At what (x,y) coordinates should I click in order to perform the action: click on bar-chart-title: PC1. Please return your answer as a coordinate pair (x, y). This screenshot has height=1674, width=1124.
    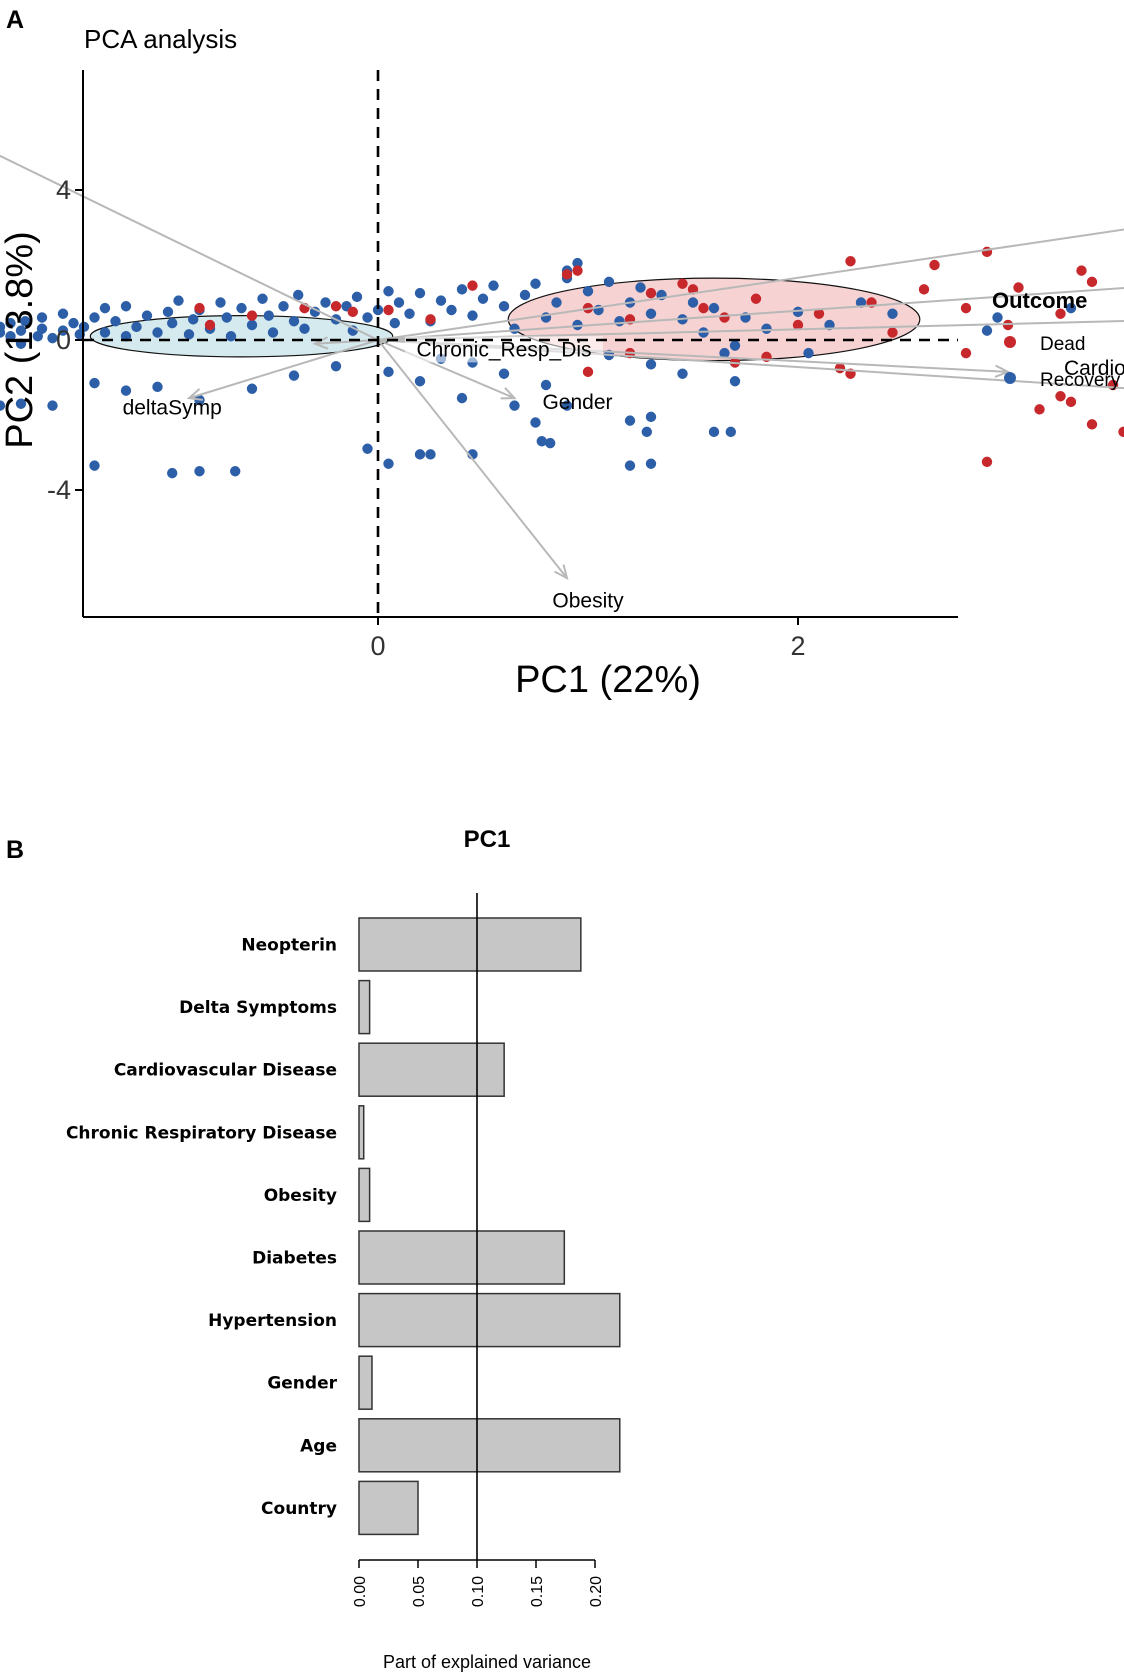
    Looking at the image, I should click on (487, 839).